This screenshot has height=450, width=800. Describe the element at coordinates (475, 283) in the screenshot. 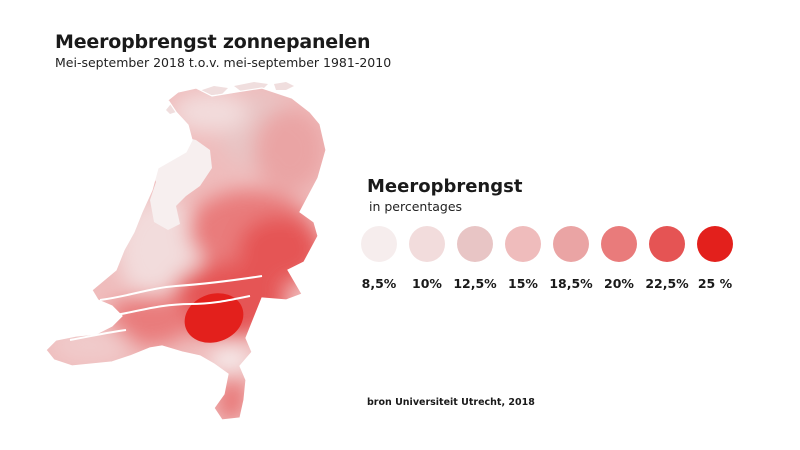

I see `legend-label: 12,5%` at that location.